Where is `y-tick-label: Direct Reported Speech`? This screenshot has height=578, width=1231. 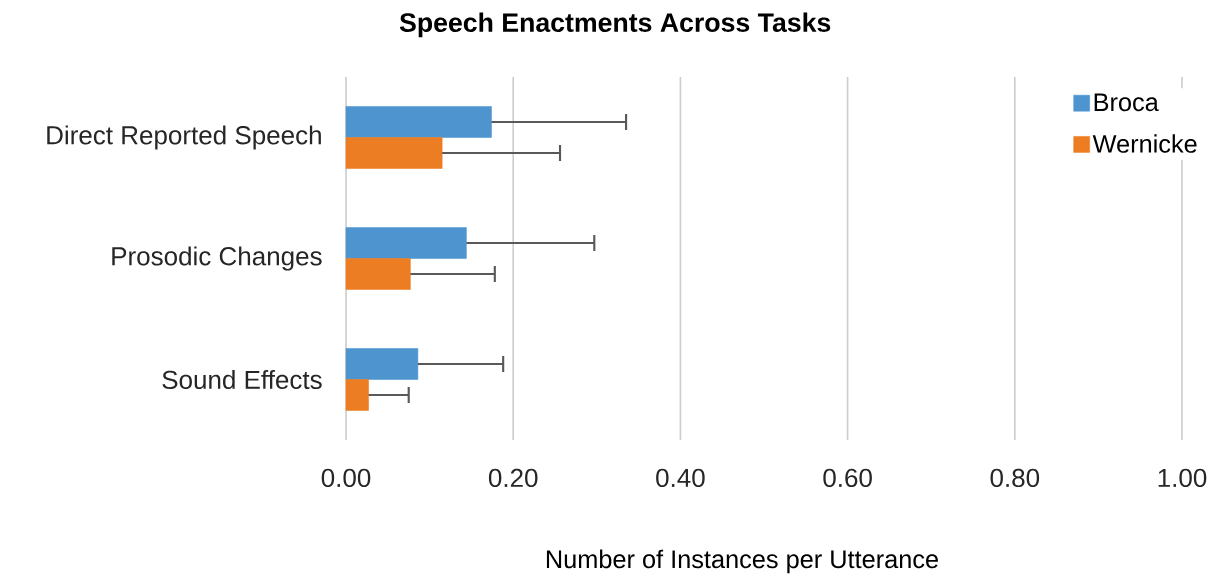 y-tick-label: Direct Reported Speech is located at coordinates (184, 137).